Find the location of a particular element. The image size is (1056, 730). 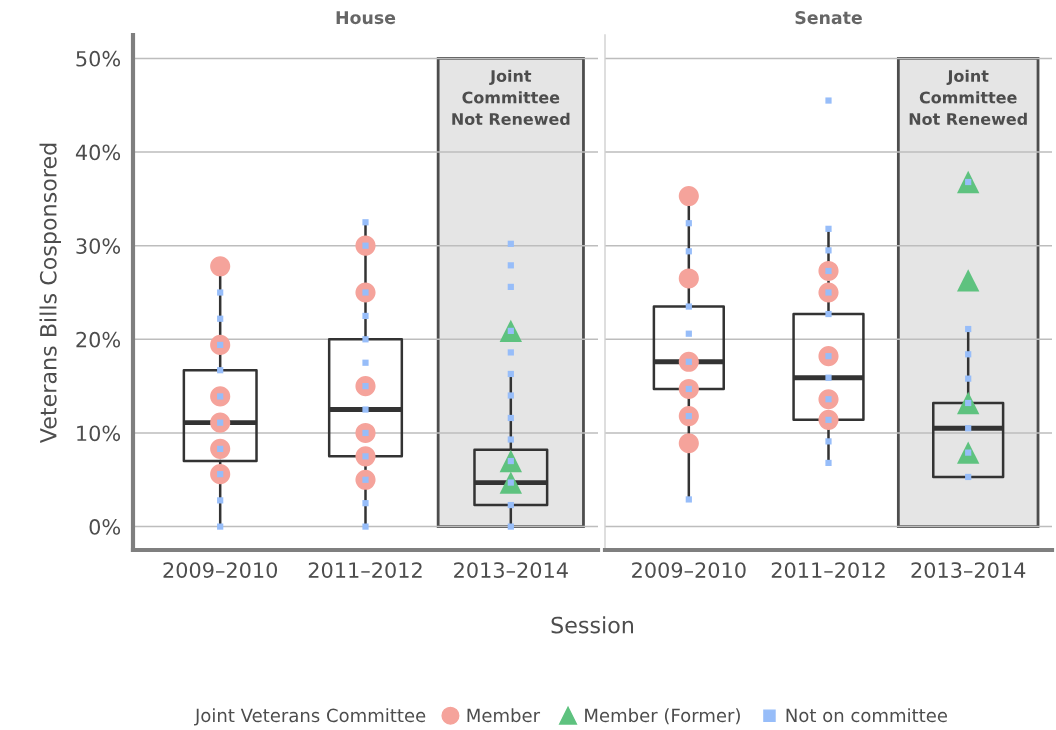

x-axis-title: Session is located at coordinates (592, 625).